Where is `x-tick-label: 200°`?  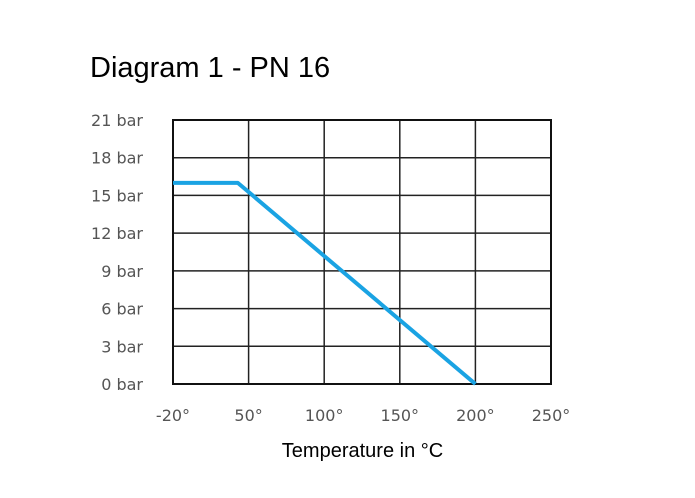
x-tick-label: 200° is located at coordinates (475, 415).